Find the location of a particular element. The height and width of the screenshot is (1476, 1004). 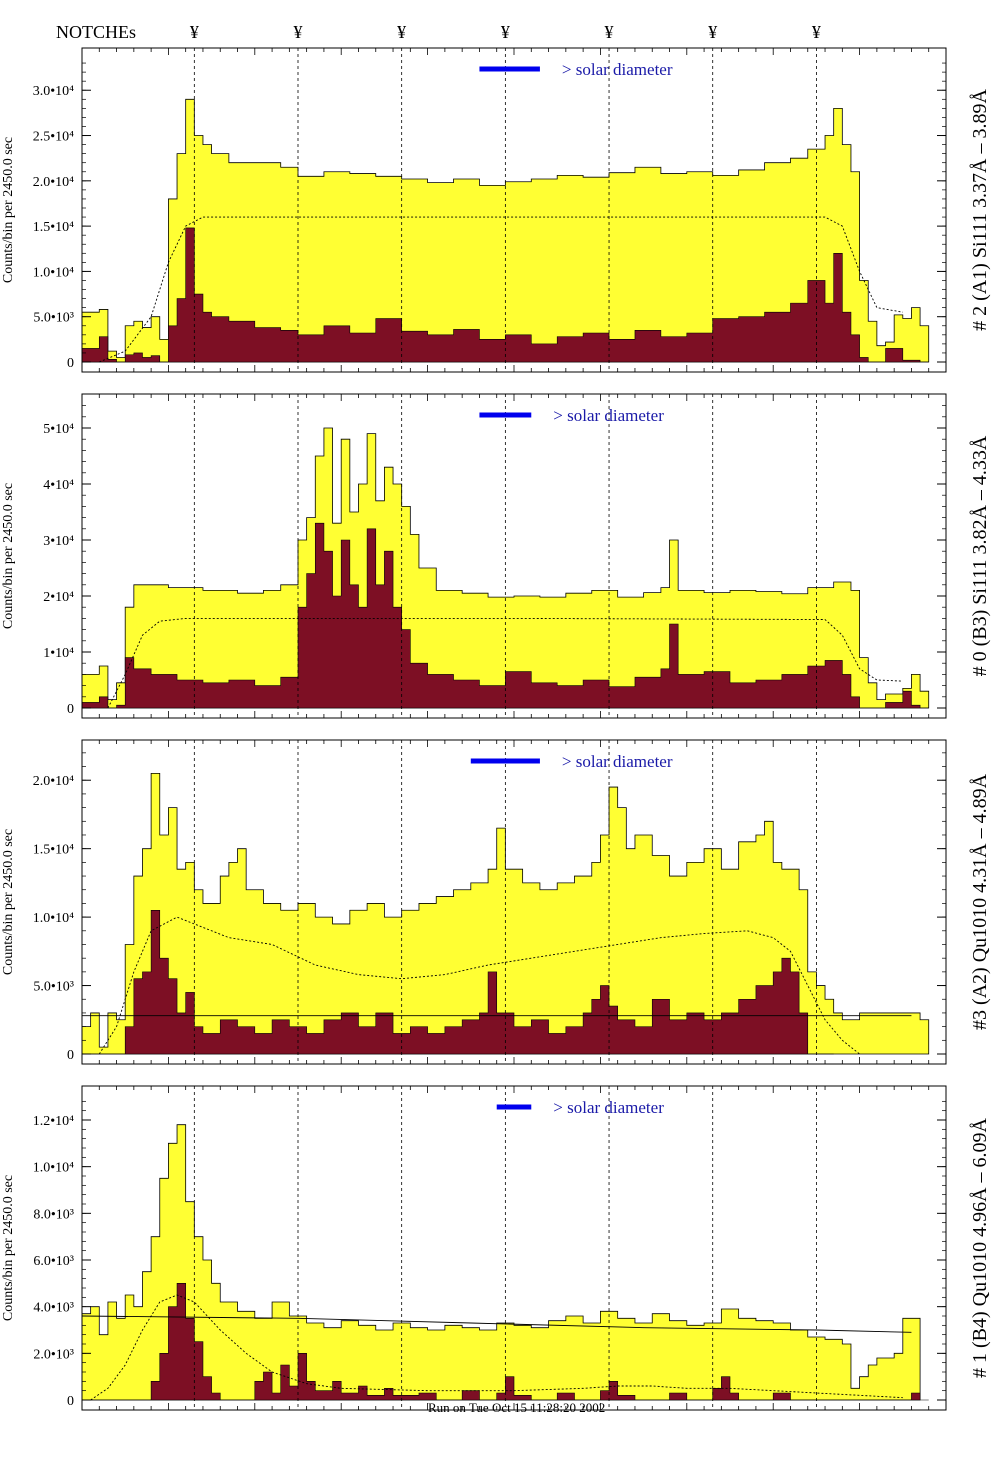

run-timestamp: Run on Tue Oct 15 11:28:20 2002 is located at coordinates (516, 1407).